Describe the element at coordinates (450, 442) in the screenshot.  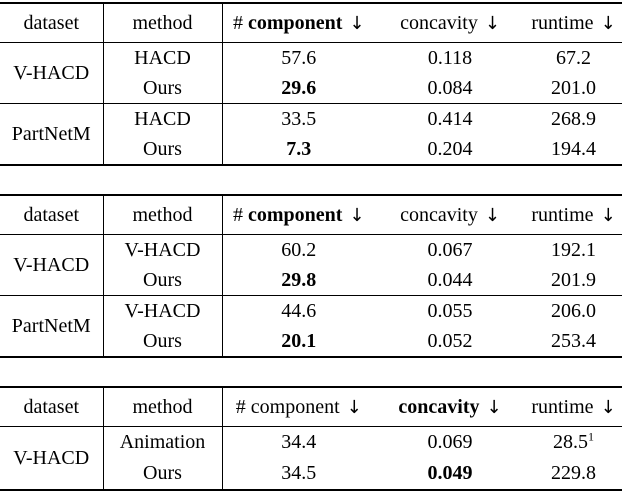
I see `concavity-cell: 0.069` at that location.